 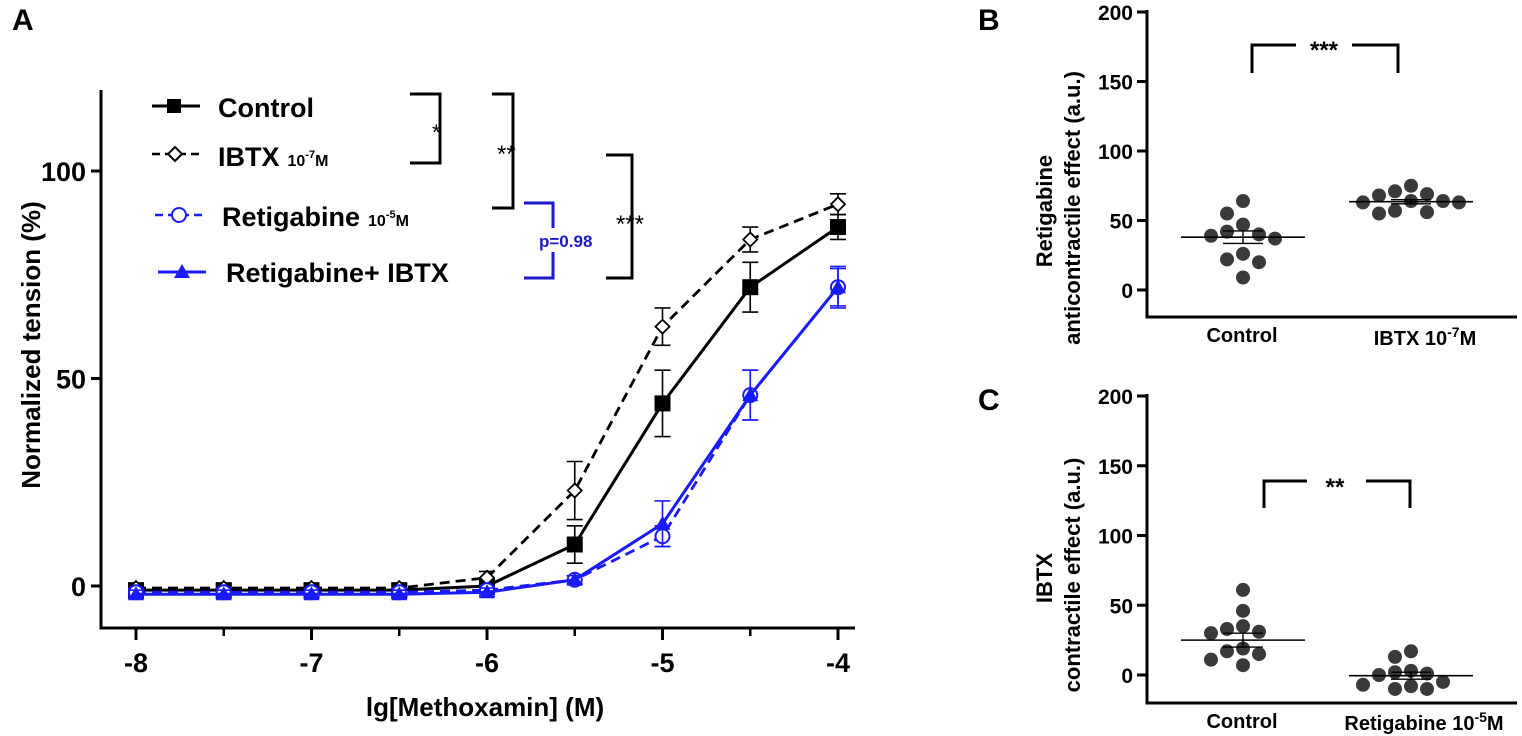 What do you see at coordinates (78, 587) in the screenshot?
I see `a-y-tick-label: 0` at bounding box center [78, 587].